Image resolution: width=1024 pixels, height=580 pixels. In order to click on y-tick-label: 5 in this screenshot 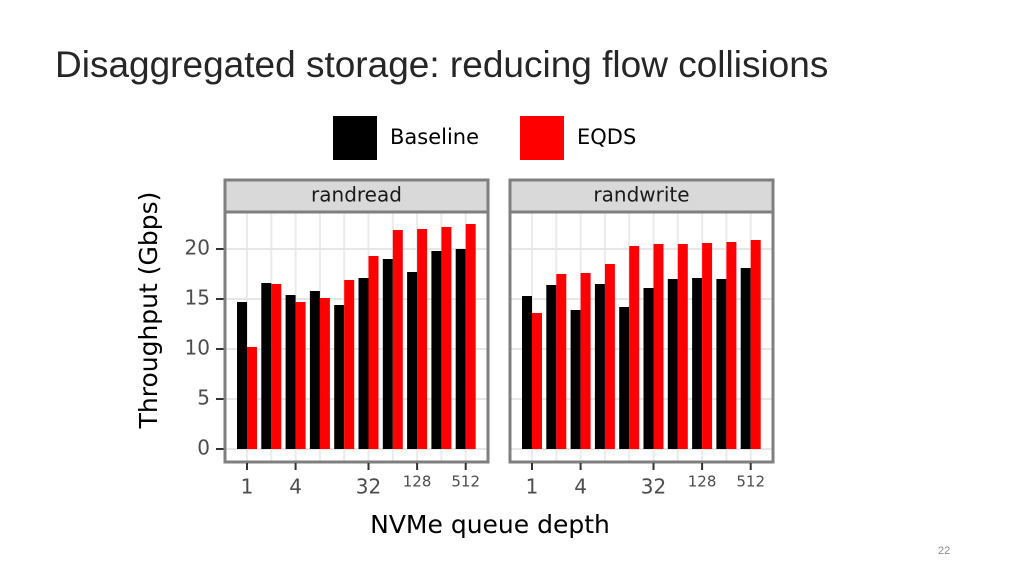, I will do `click(203, 398)`.